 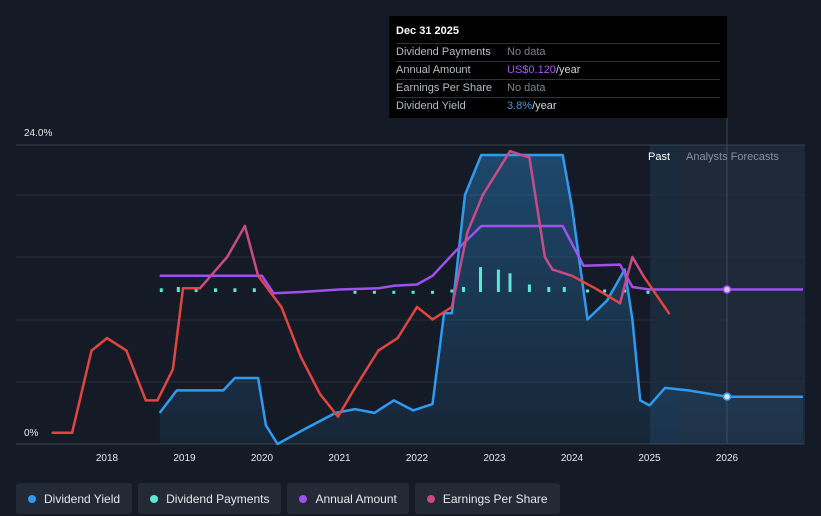 I want to click on x-tick-label: 2020, so click(x=262, y=458).